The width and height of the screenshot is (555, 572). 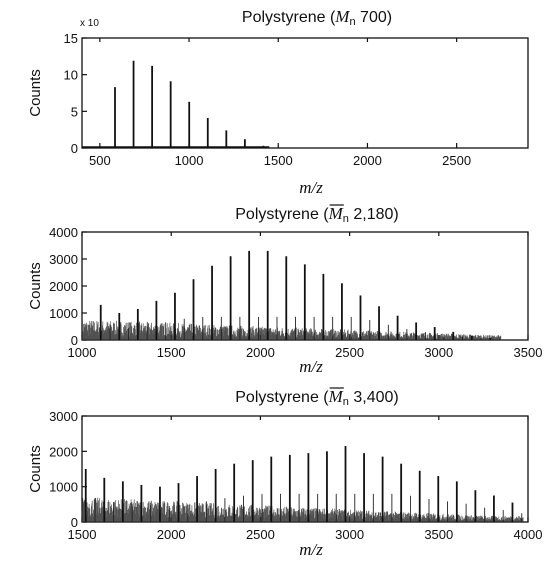 I want to click on x-tick-label: 500, so click(x=100, y=160).